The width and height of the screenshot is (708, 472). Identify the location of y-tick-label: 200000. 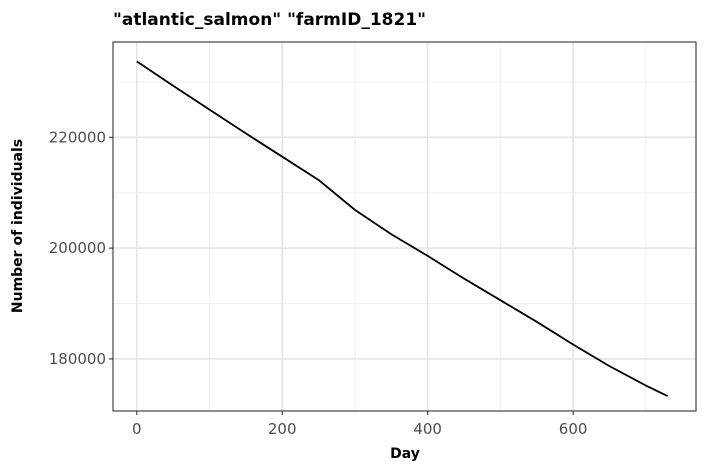
(77, 248).